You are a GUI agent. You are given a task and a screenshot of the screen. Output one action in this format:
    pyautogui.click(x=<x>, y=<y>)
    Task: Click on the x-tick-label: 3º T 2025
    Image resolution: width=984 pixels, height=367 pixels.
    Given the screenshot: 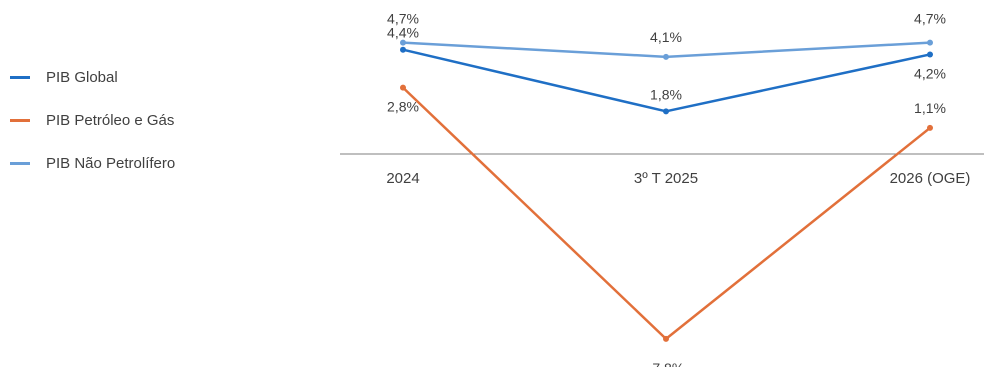 What is the action you would take?
    pyautogui.click(x=666, y=178)
    